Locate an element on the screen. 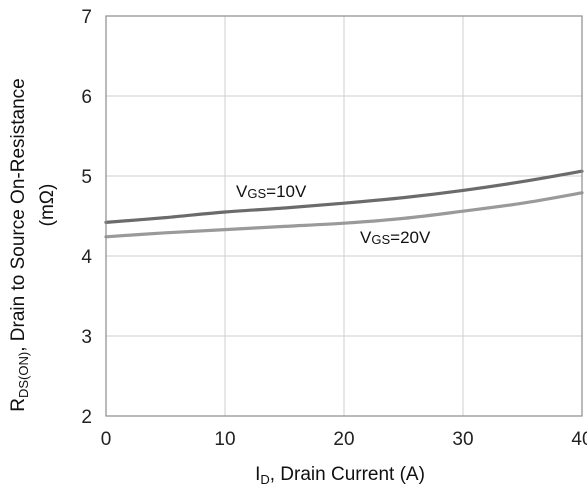  y-axis-label-main: R is located at coordinates (18, 405).